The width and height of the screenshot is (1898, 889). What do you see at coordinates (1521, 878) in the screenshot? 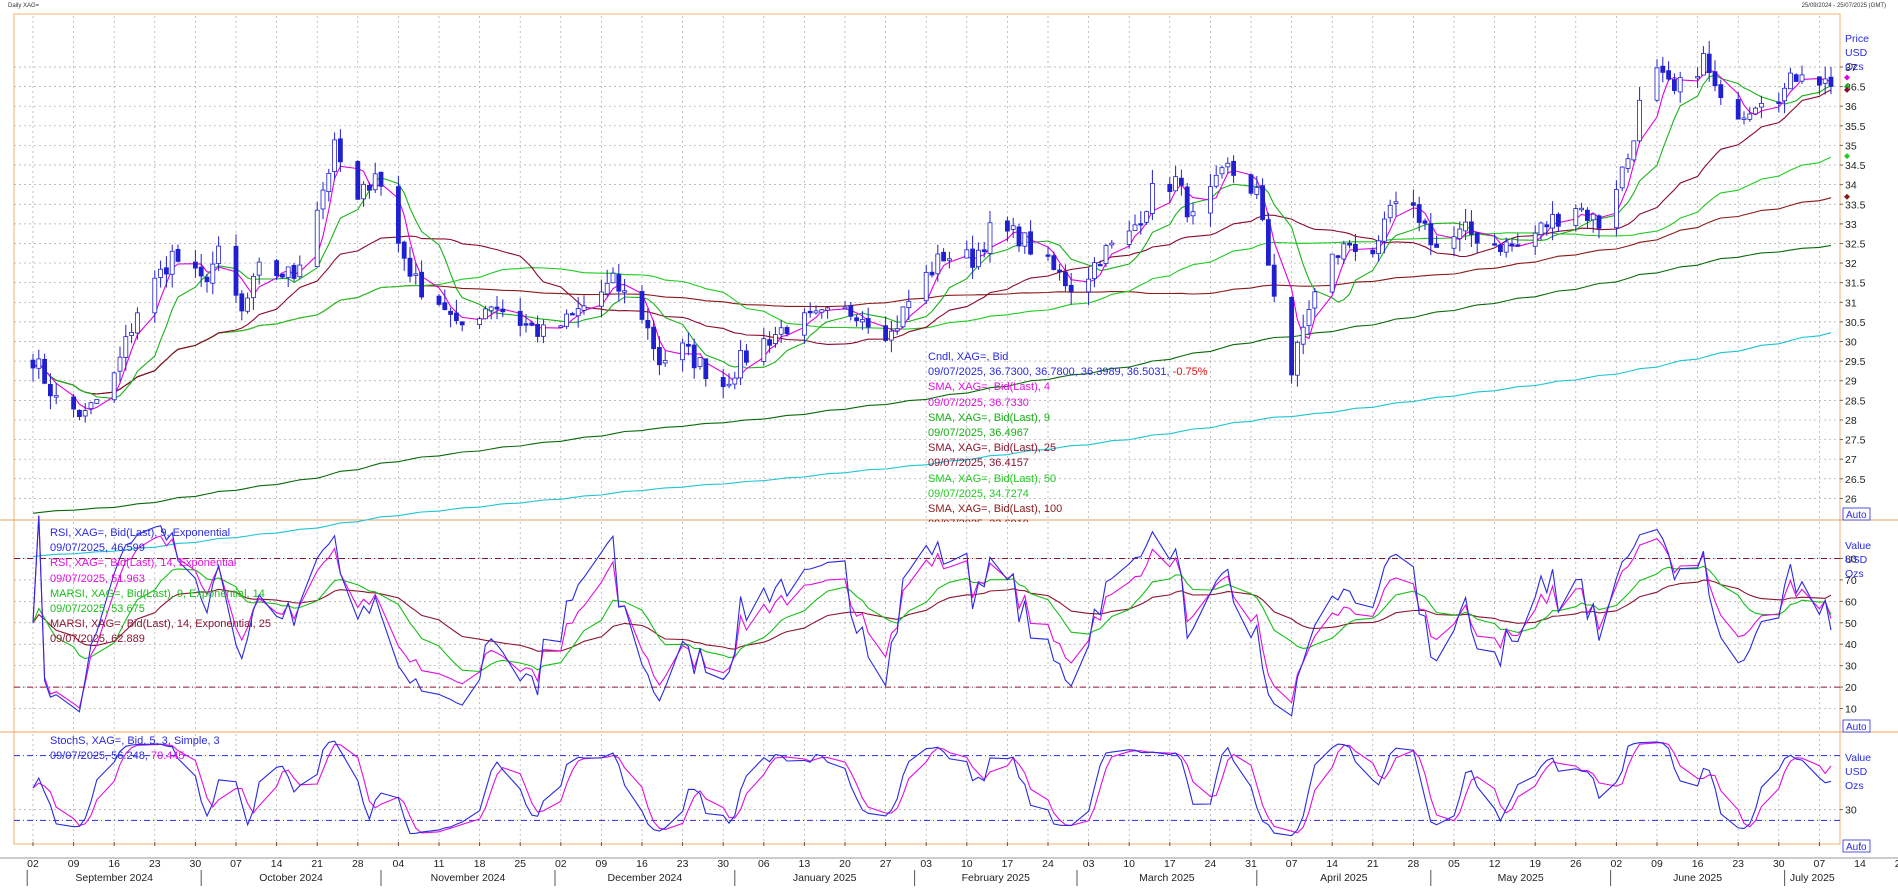
I see `month-label: May 2025` at bounding box center [1521, 878].